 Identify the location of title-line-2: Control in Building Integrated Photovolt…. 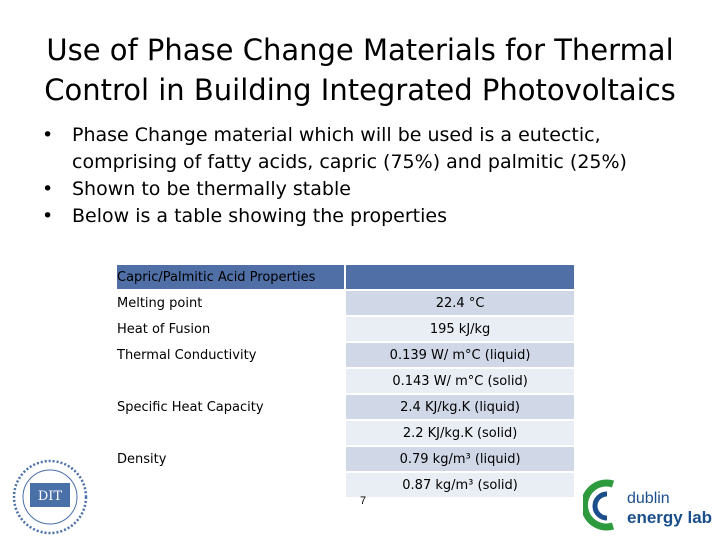
(360, 90).